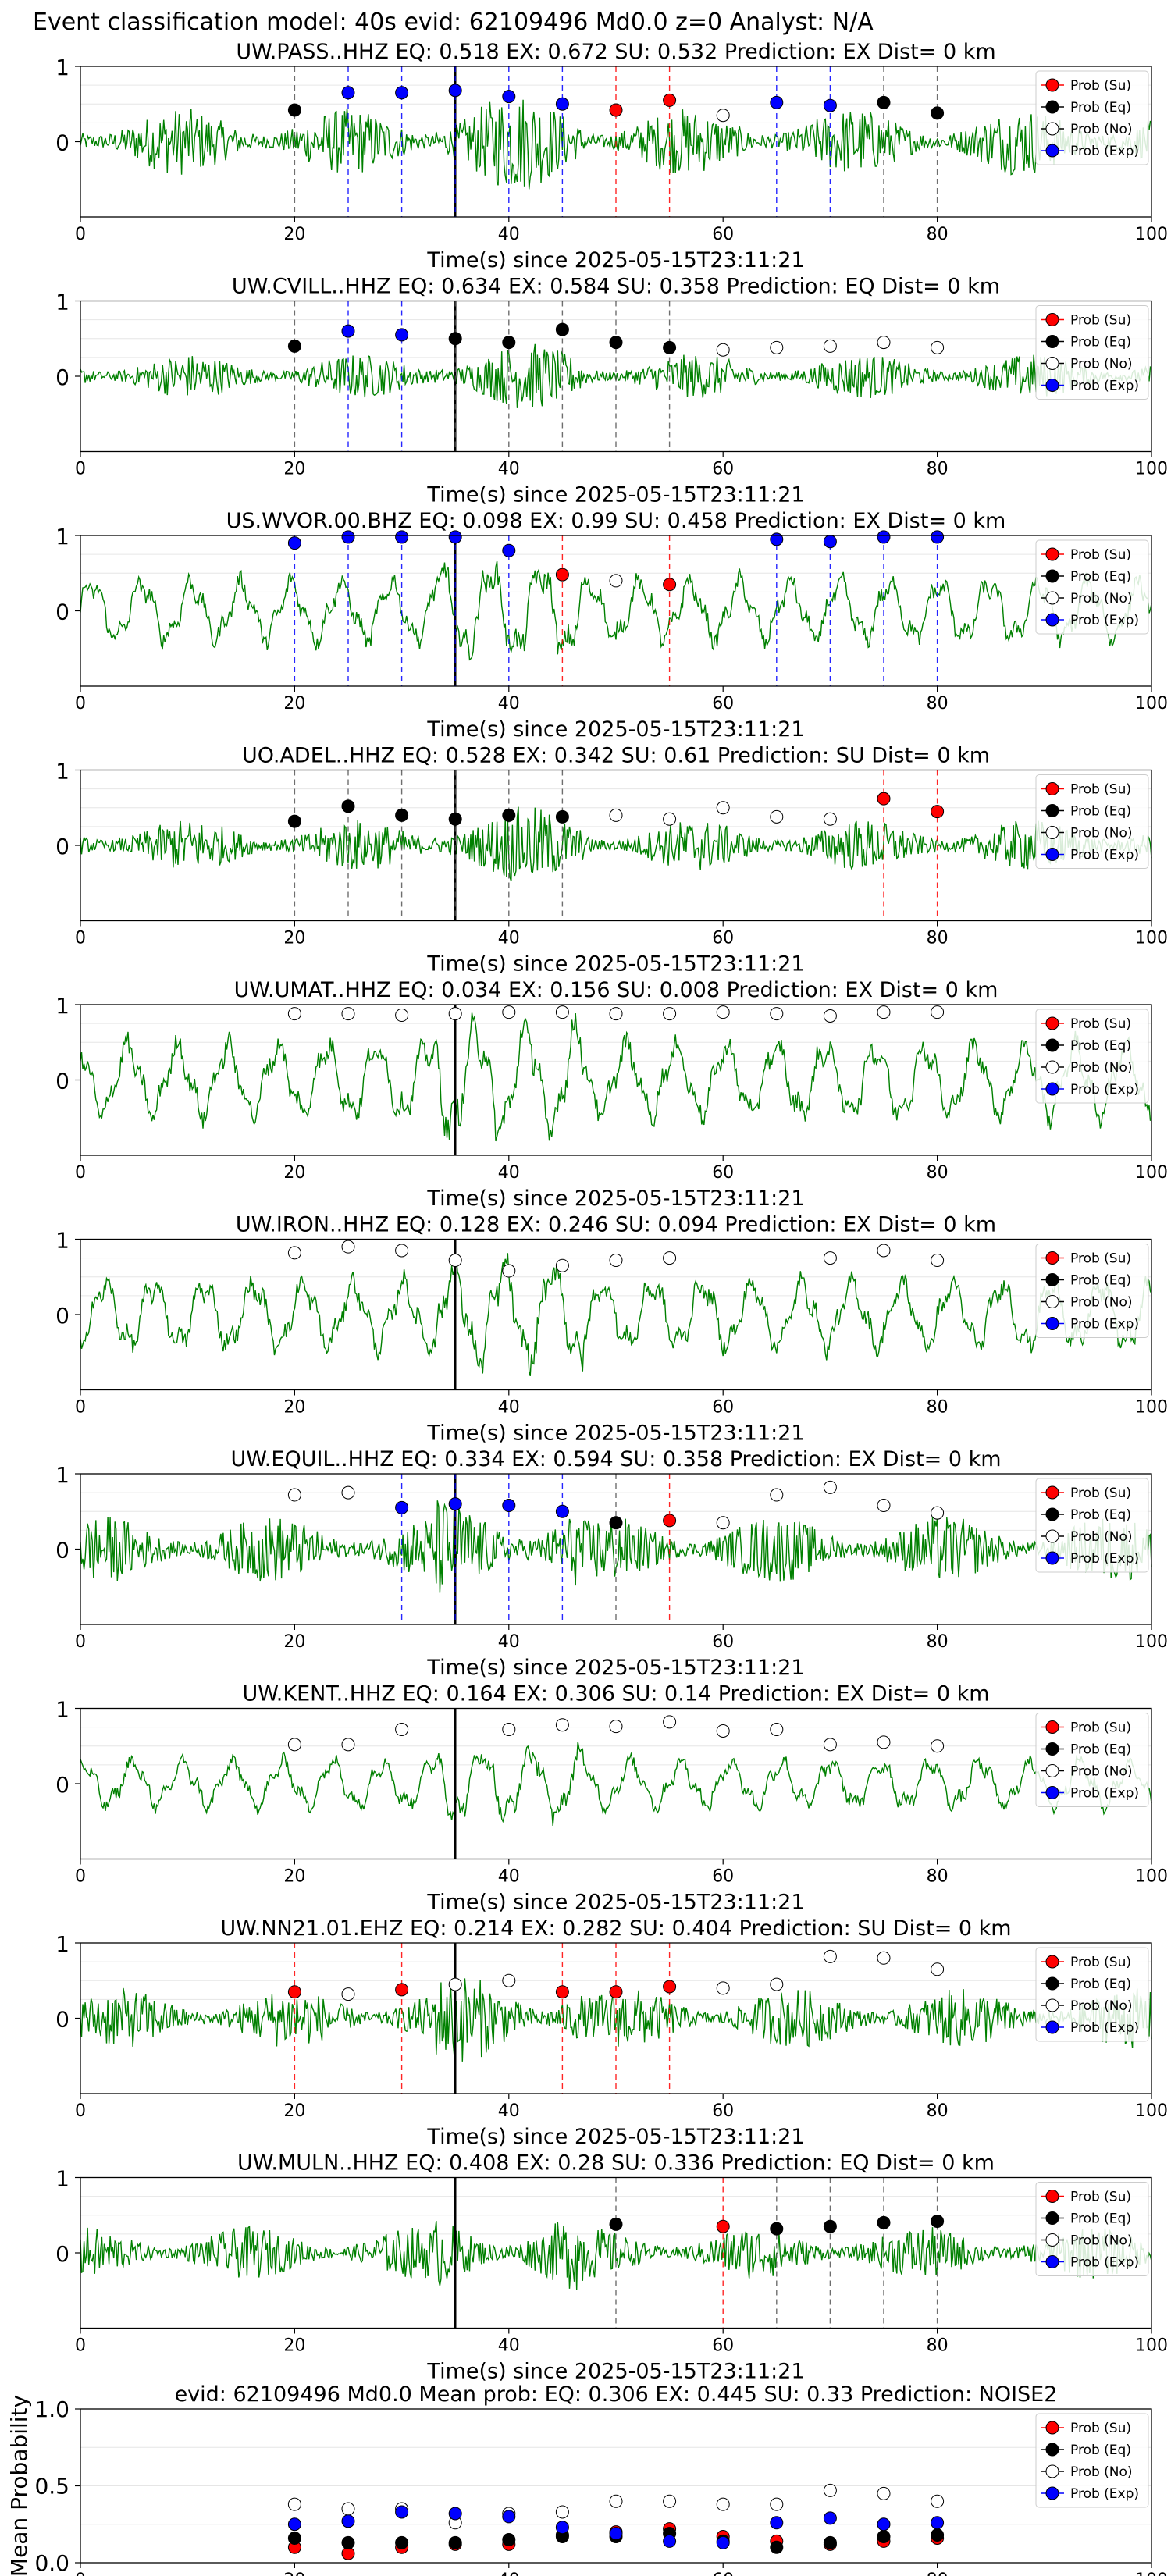 The image size is (1171, 2576). I want to click on waveform-trace, so click(616, 610).